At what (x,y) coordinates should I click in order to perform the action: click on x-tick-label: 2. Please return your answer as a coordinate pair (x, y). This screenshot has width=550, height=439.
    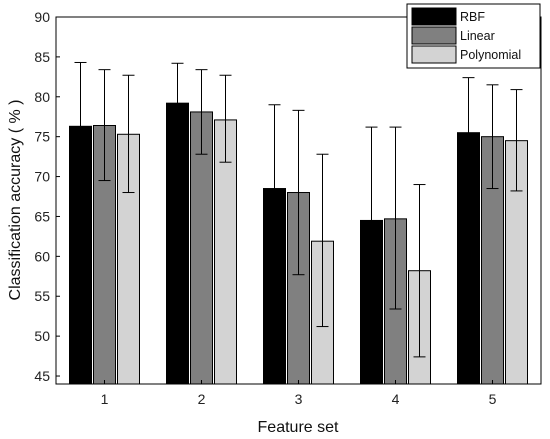
    Looking at the image, I should click on (202, 399).